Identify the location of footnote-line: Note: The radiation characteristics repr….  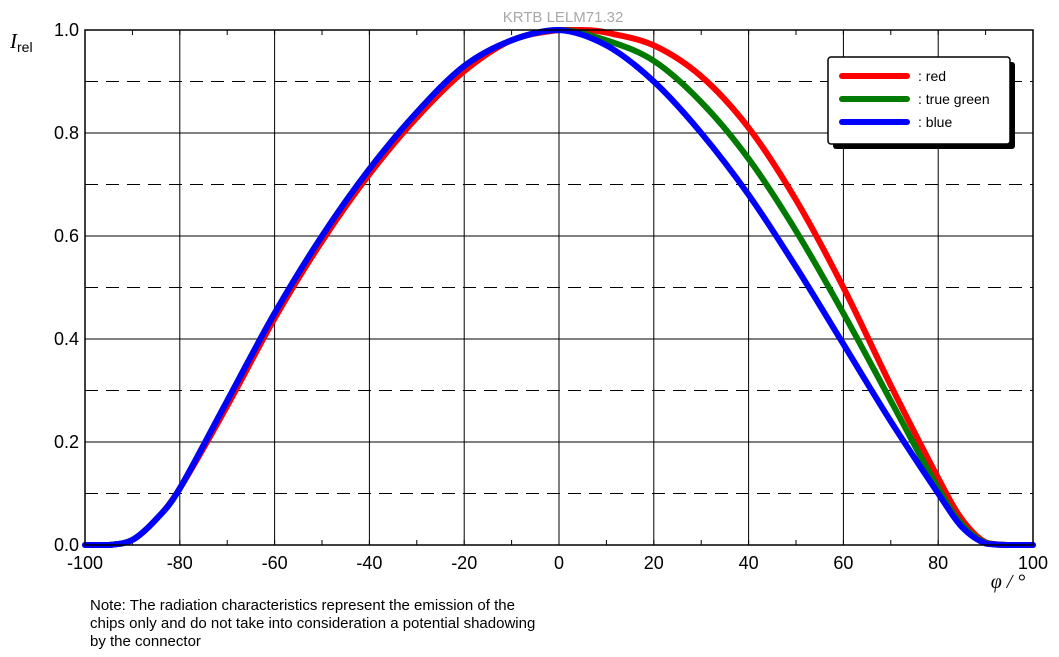
(302, 605).